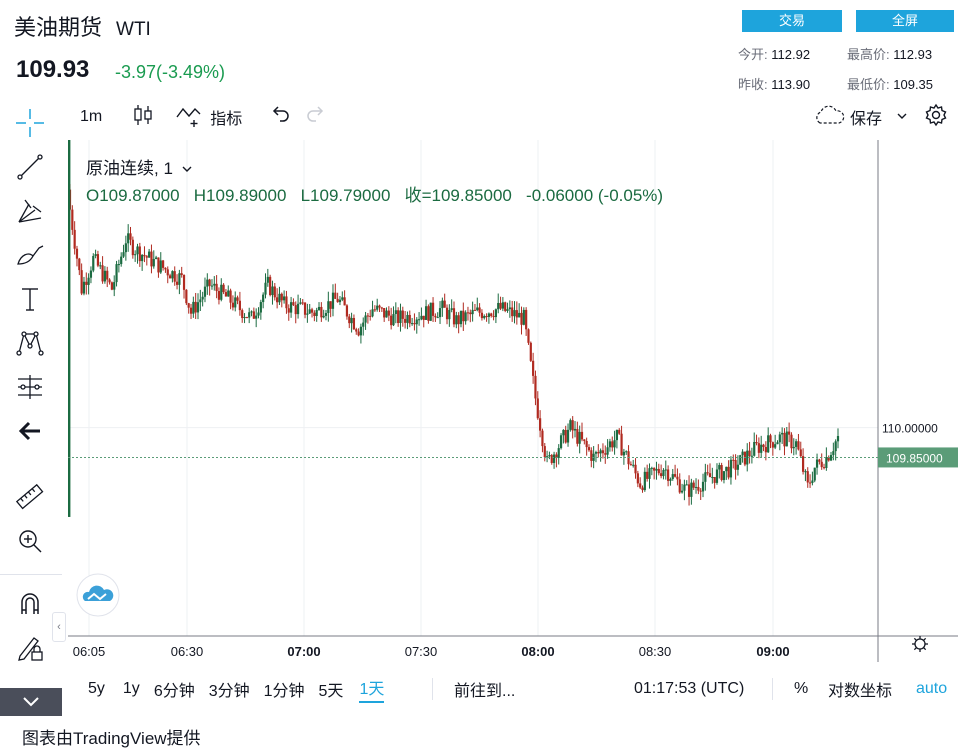  I want to click on range-1min: 1分钟, so click(284, 691).